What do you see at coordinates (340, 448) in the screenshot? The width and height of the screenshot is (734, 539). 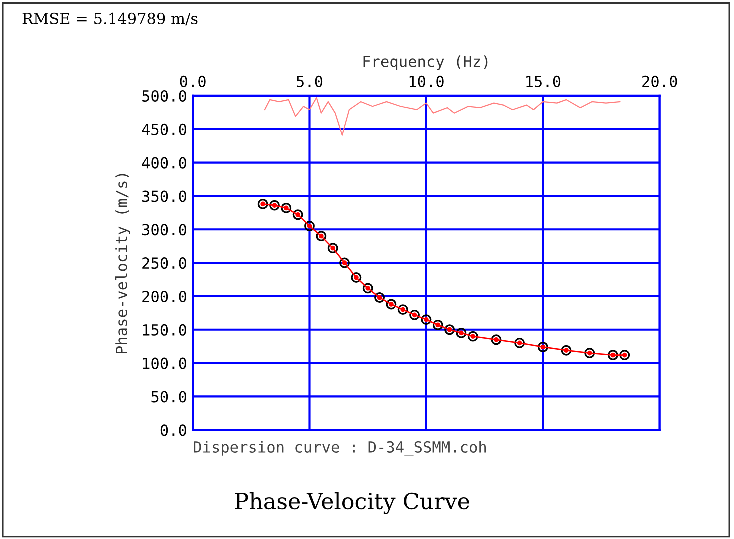 I see `text: Dispersion curve : D-34_SSMM.coh` at bounding box center [340, 448].